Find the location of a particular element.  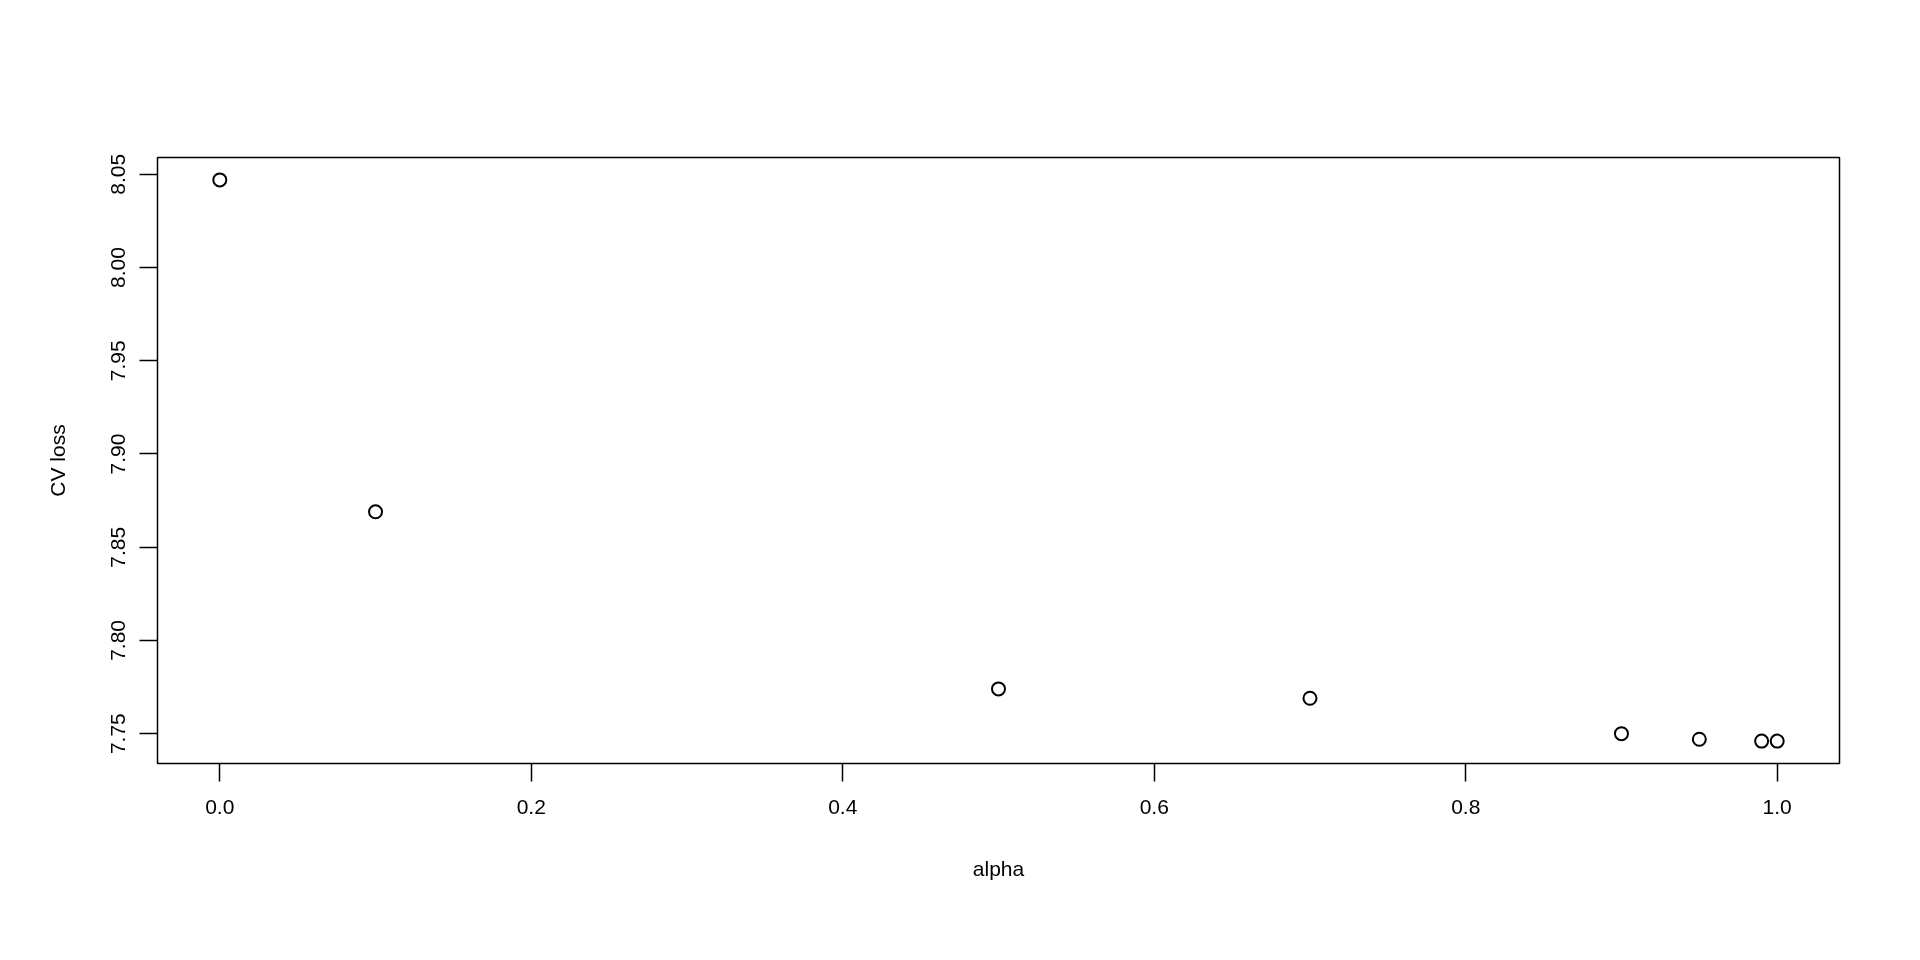

y-tick-label: 7.75 is located at coordinates (118, 734).